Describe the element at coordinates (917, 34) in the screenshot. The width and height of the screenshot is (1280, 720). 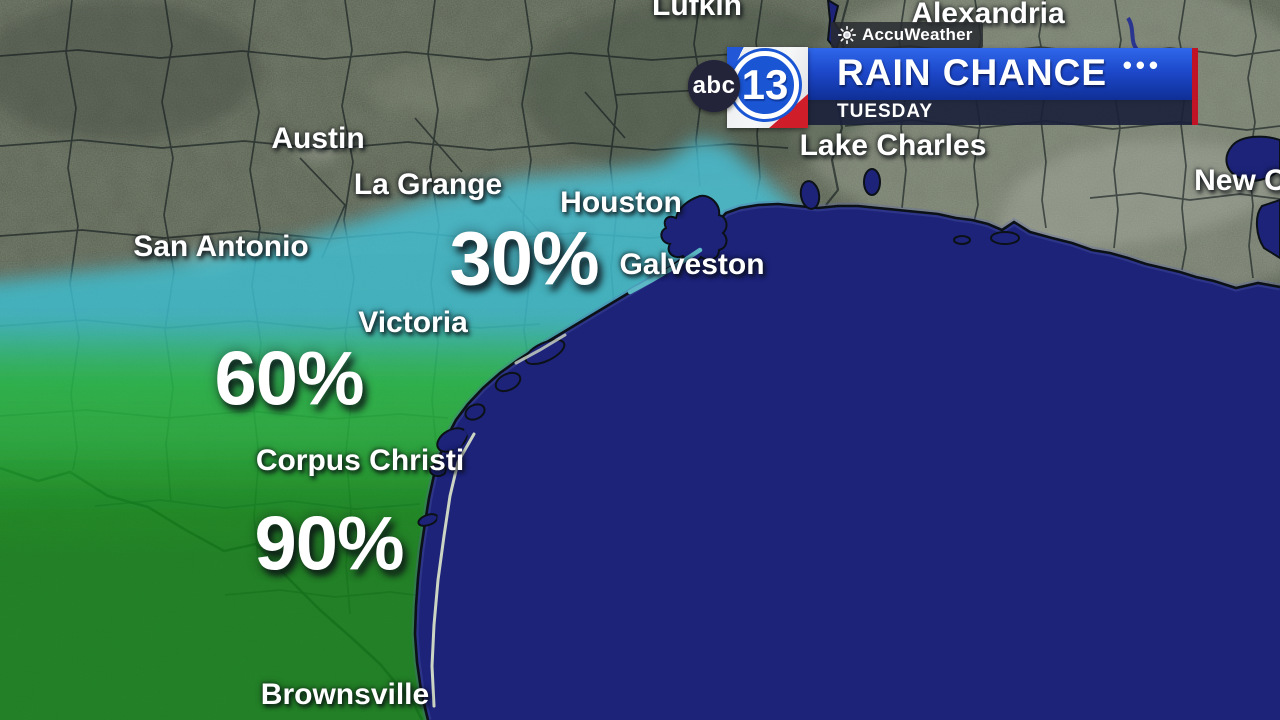
I see `accuweather-label: AccuWeather` at that location.